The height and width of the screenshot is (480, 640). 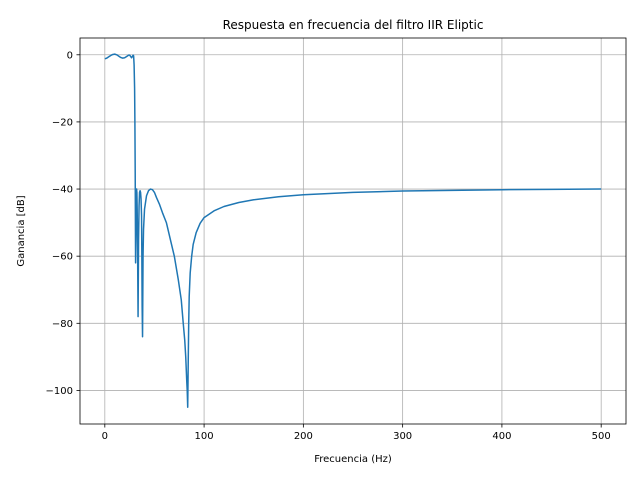 What do you see at coordinates (62, 190) in the screenshot?
I see `y-tick-label: −40` at bounding box center [62, 190].